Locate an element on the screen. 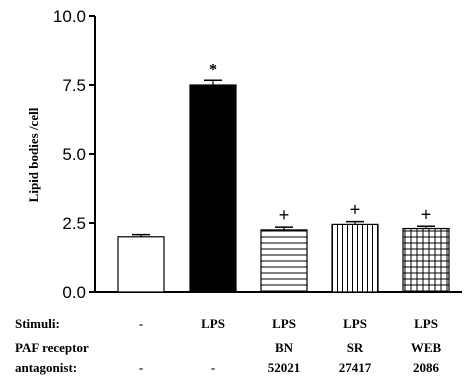 The image size is (468, 383). significance-marker: * is located at coordinates (213, 69).